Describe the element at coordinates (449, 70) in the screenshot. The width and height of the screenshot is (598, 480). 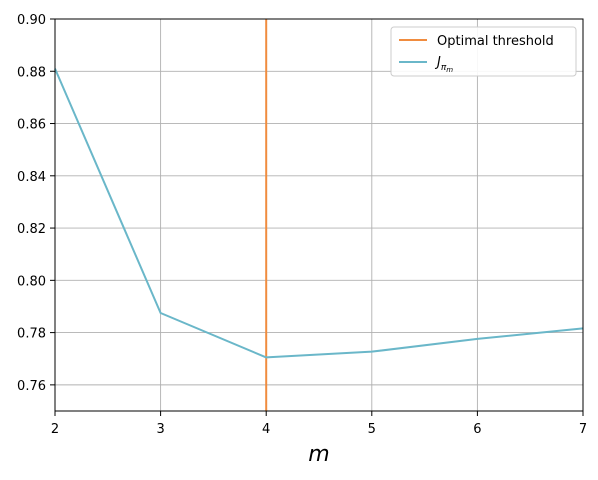
I see `legend-label-m: m` at that location.